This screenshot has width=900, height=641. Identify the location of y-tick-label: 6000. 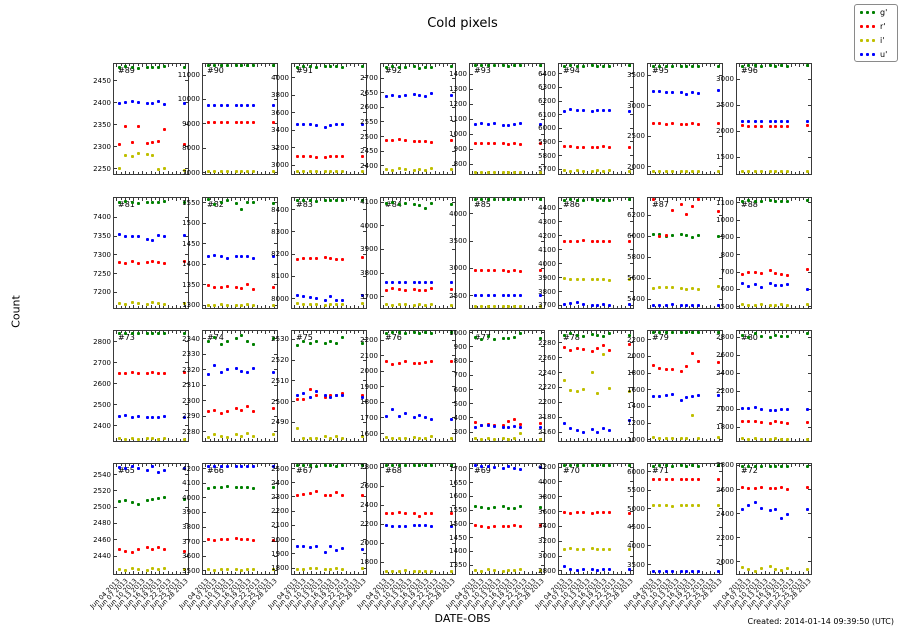
(636, 236).